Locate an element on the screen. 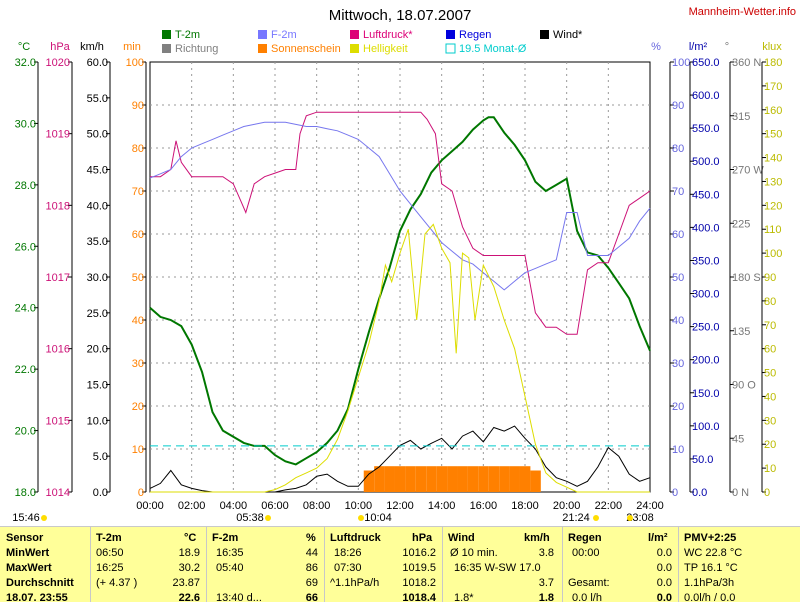 The image size is (800, 606). wind-label: 1.8* is located at coordinates (464, 598).